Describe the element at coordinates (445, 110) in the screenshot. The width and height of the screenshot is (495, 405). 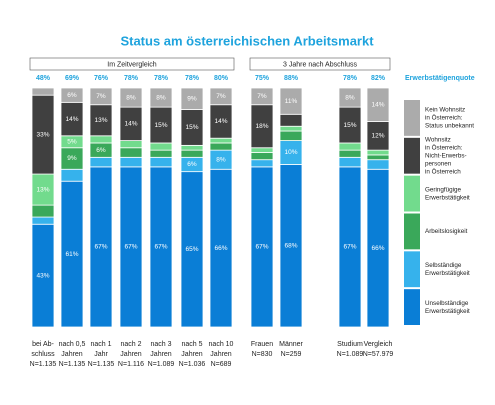
I see `legend-label: Kein Wohnsitz` at that location.